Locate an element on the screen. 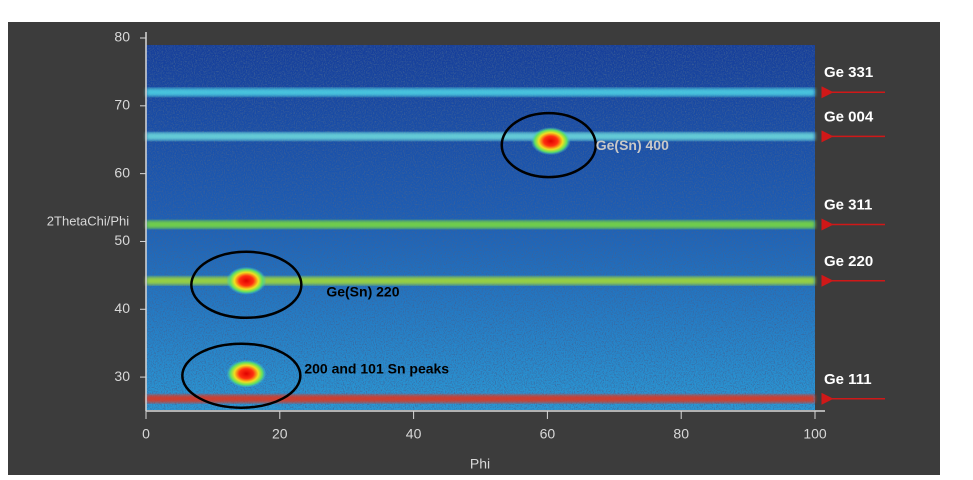 The height and width of the screenshot is (480, 973). y-axis-label: 2ThetaChi/Phi is located at coordinates (88, 220).